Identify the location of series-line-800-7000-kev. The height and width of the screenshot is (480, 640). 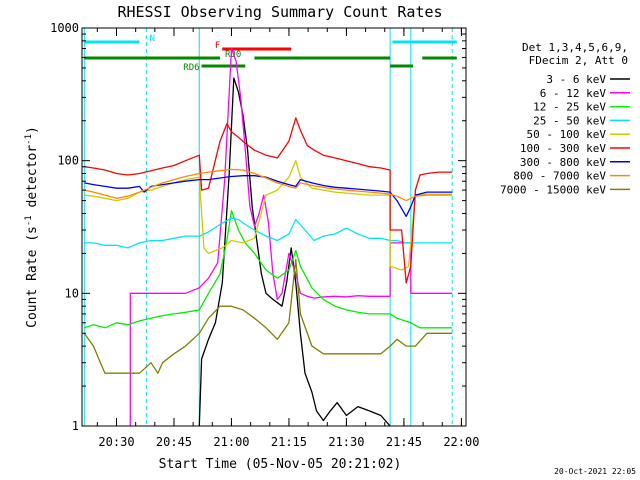
(268, 185).